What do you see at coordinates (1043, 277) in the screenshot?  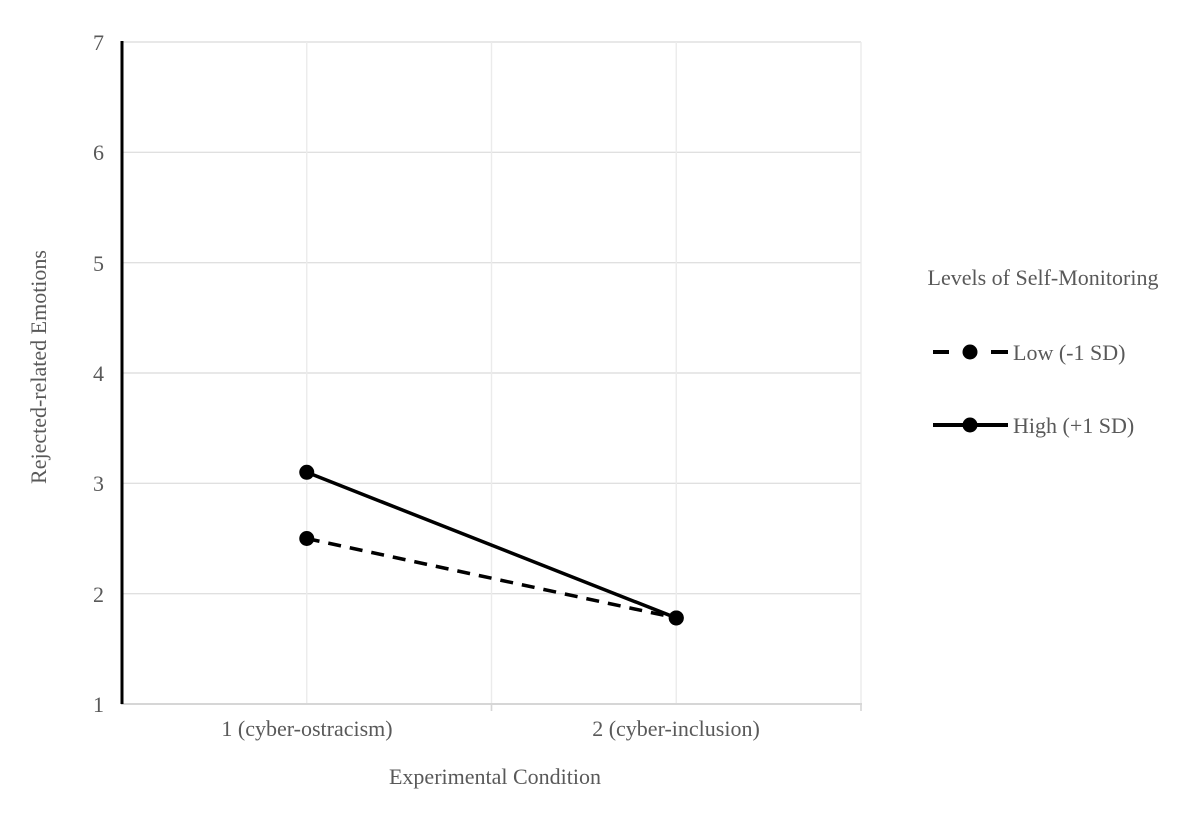 I see `legend-title: Levels of Self-Monitoring` at bounding box center [1043, 277].